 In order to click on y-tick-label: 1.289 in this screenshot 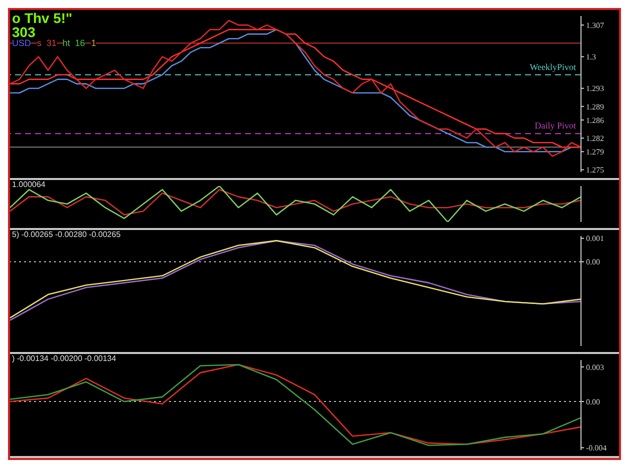, I will do `click(595, 107)`.